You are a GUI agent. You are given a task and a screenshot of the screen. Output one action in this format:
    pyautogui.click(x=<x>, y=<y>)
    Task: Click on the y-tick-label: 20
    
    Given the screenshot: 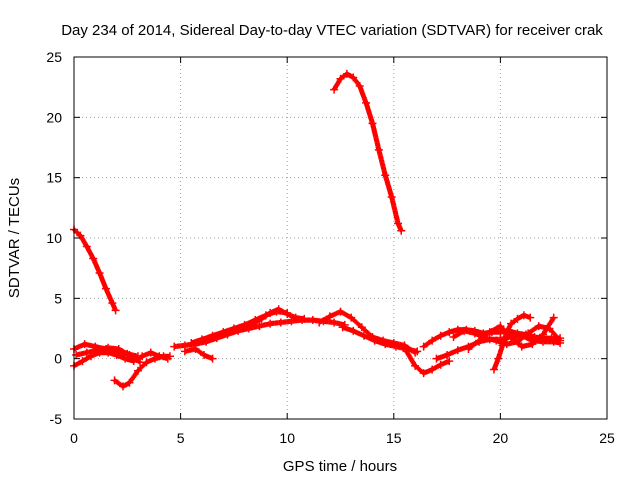 What is the action you would take?
    pyautogui.click(x=54, y=117)
    